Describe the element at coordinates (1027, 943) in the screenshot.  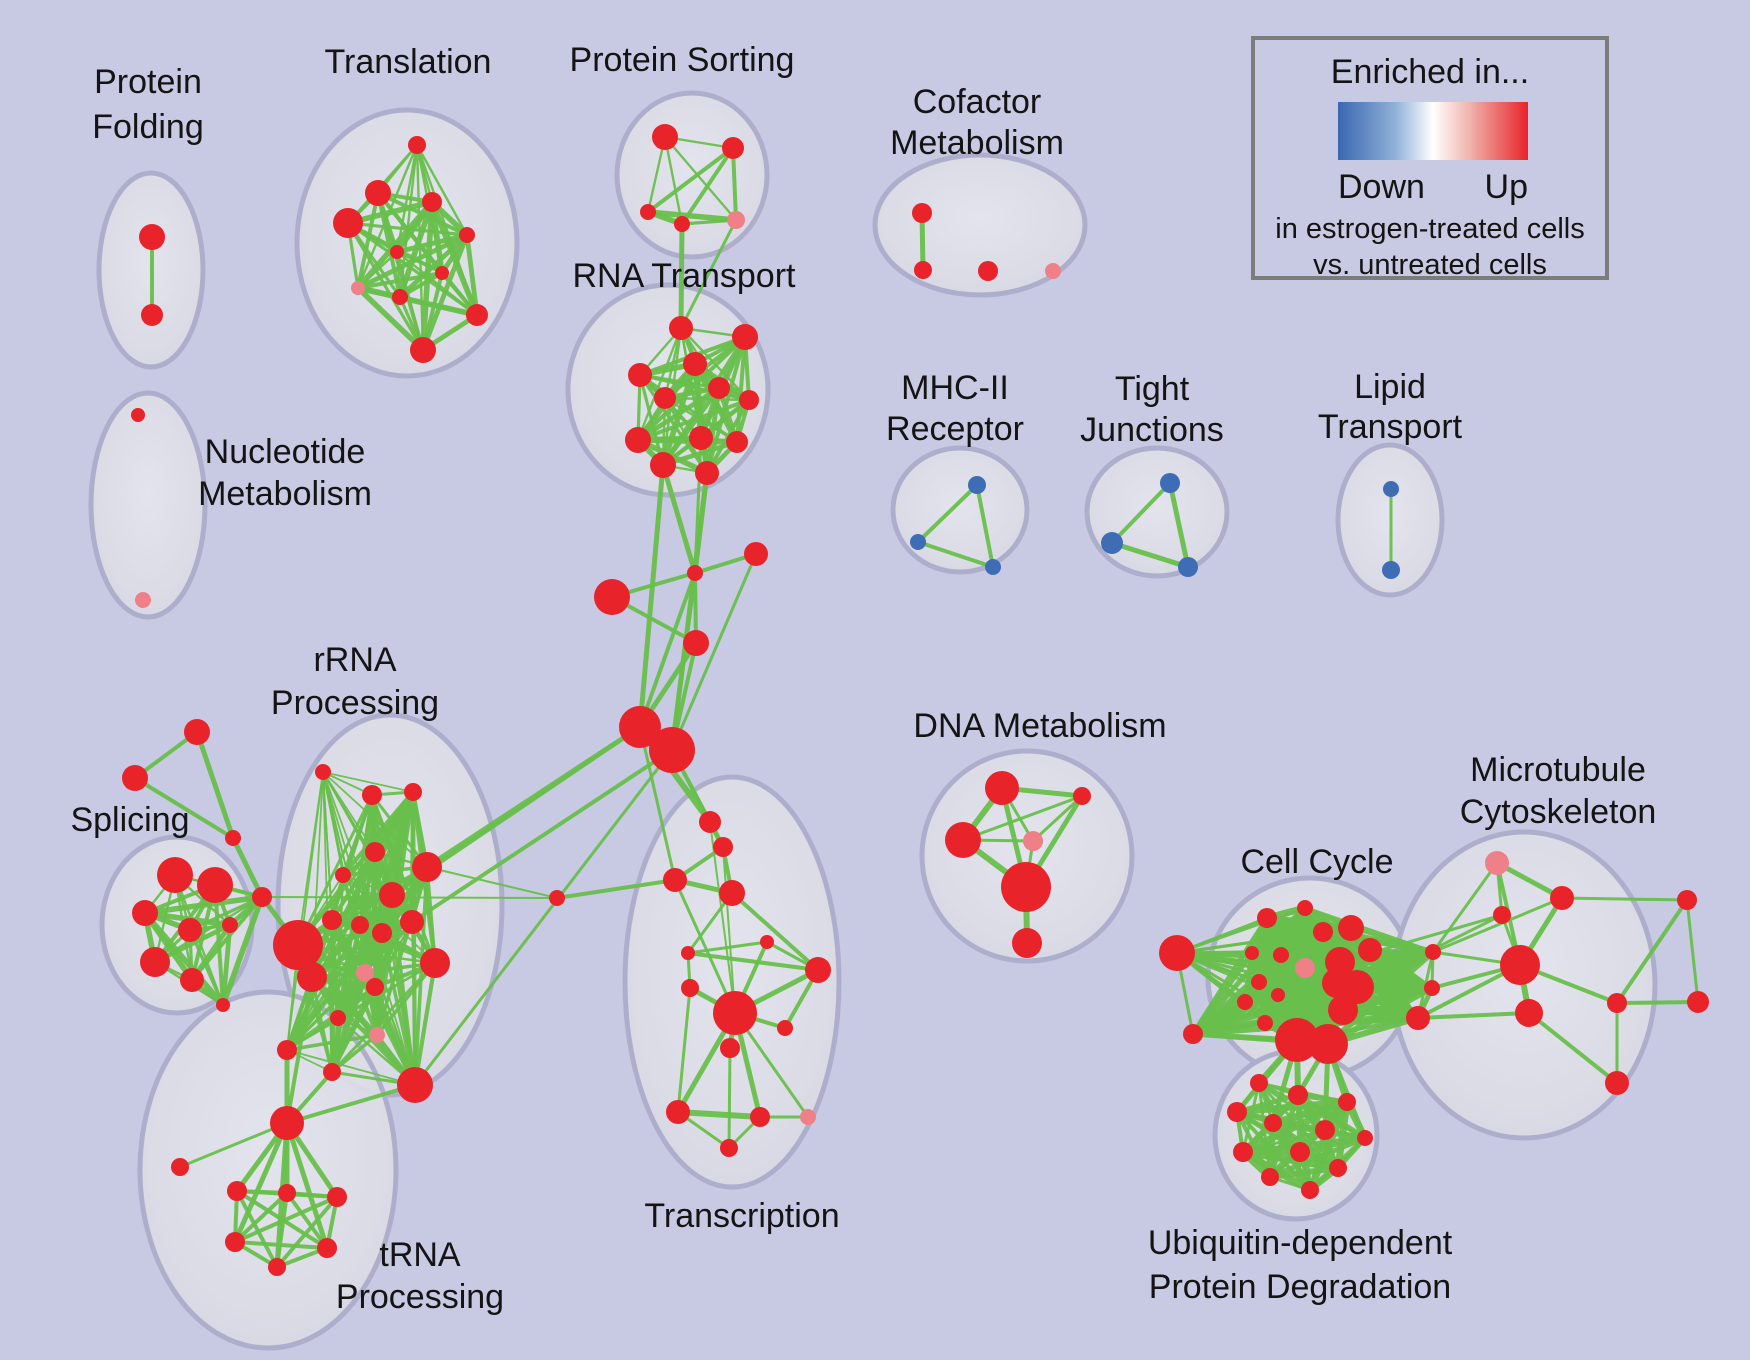
I see `dna-metabolism-node` at that location.